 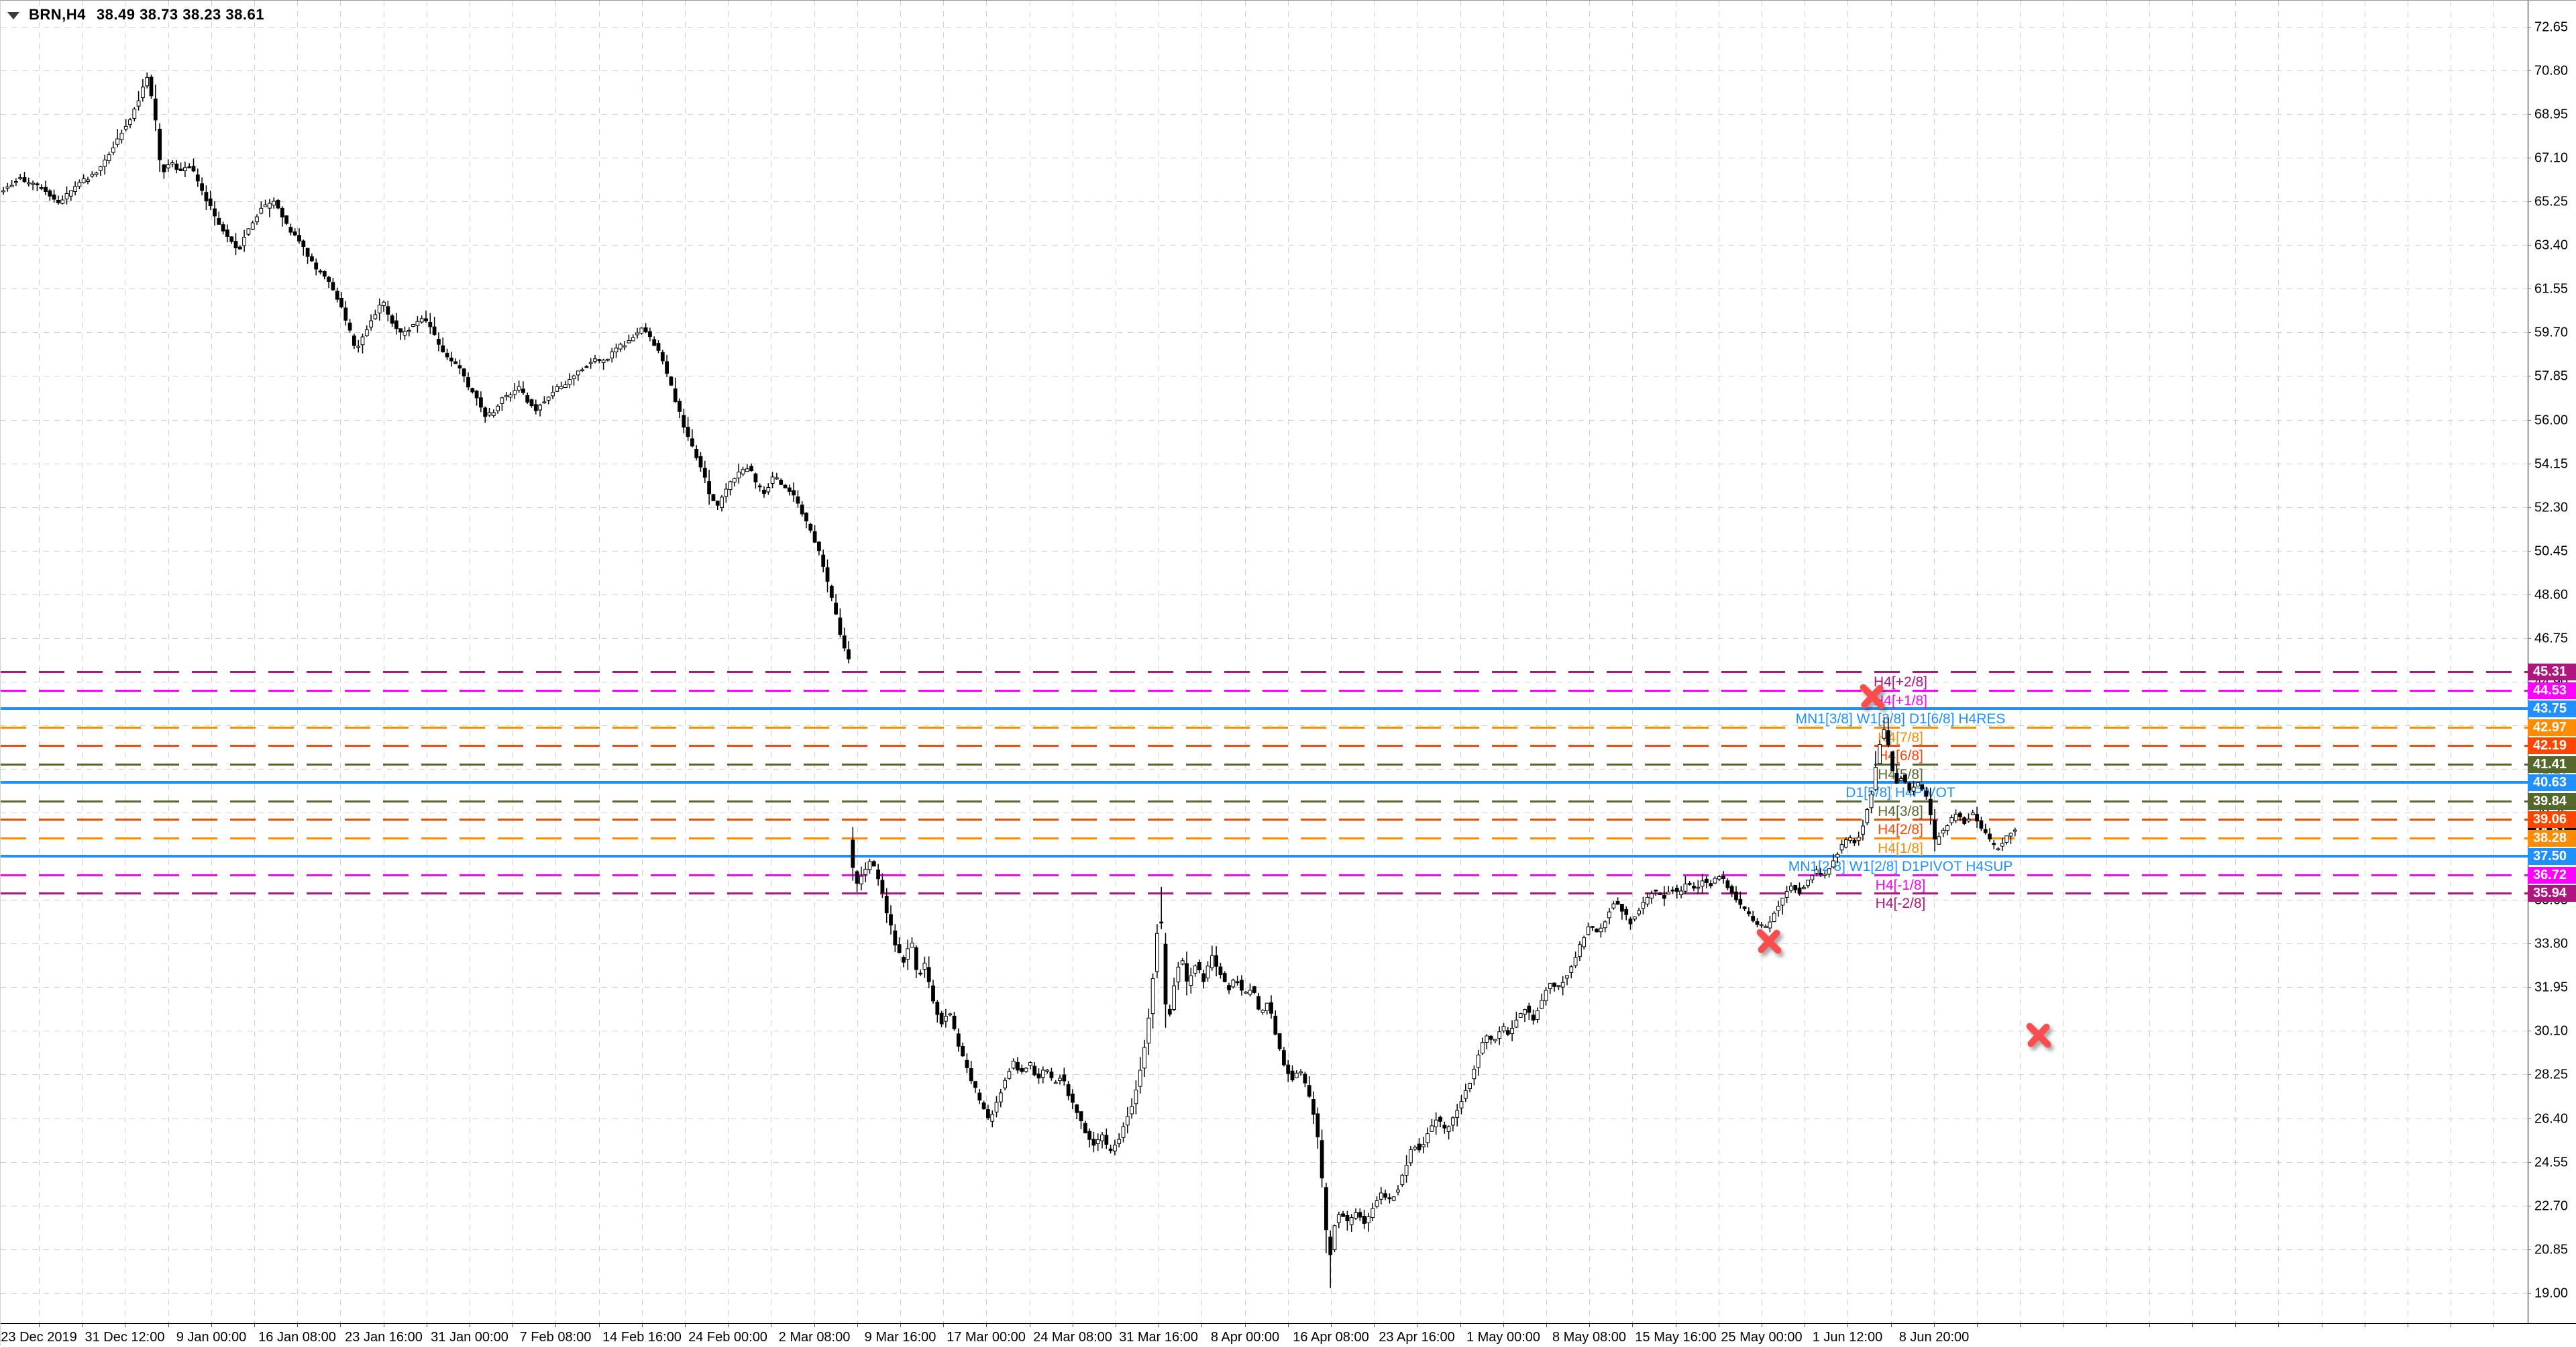 What do you see at coordinates (1264, 782) in the screenshot?
I see `level-line-d1-5-8-h4pivot` at bounding box center [1264, 782].